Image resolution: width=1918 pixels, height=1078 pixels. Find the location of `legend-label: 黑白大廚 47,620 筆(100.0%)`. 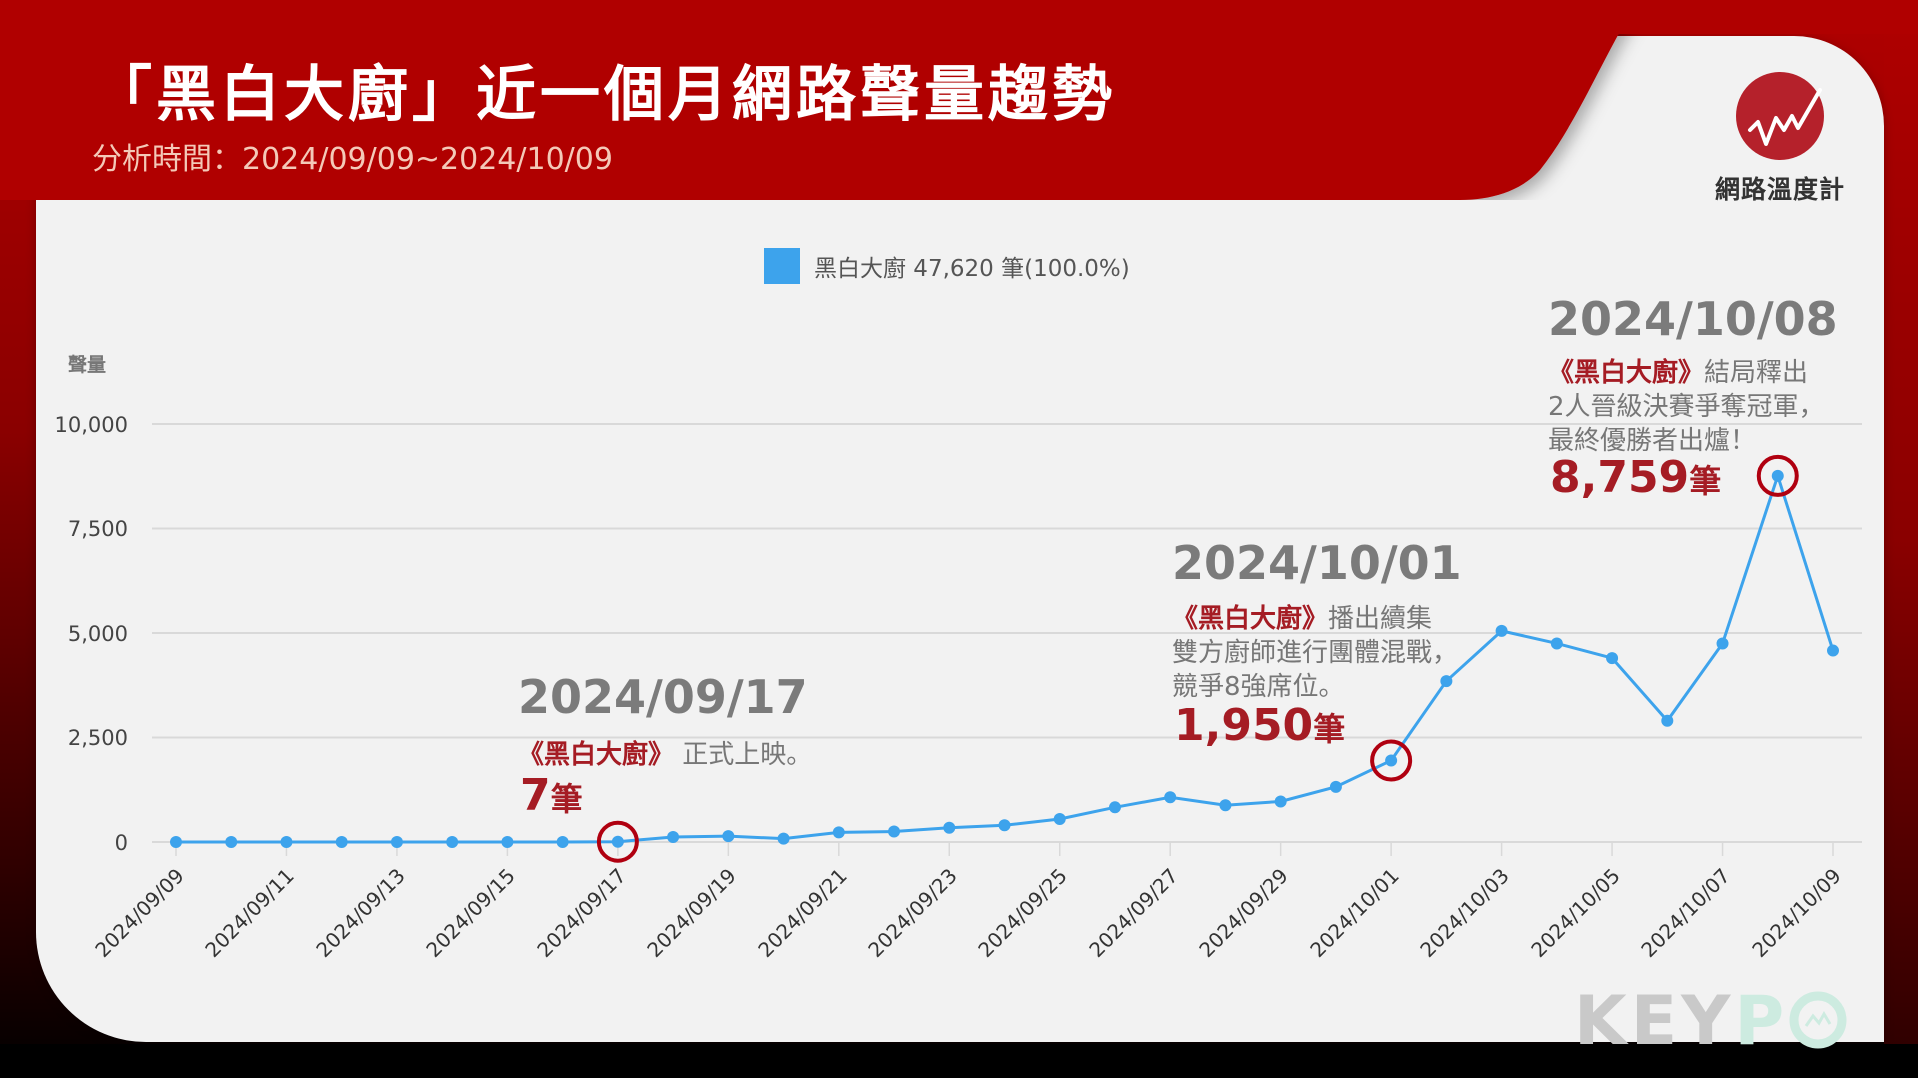

legend-label: 黑白大廚 47,620 筆(100.0%) is located at coordinates (972, 269).